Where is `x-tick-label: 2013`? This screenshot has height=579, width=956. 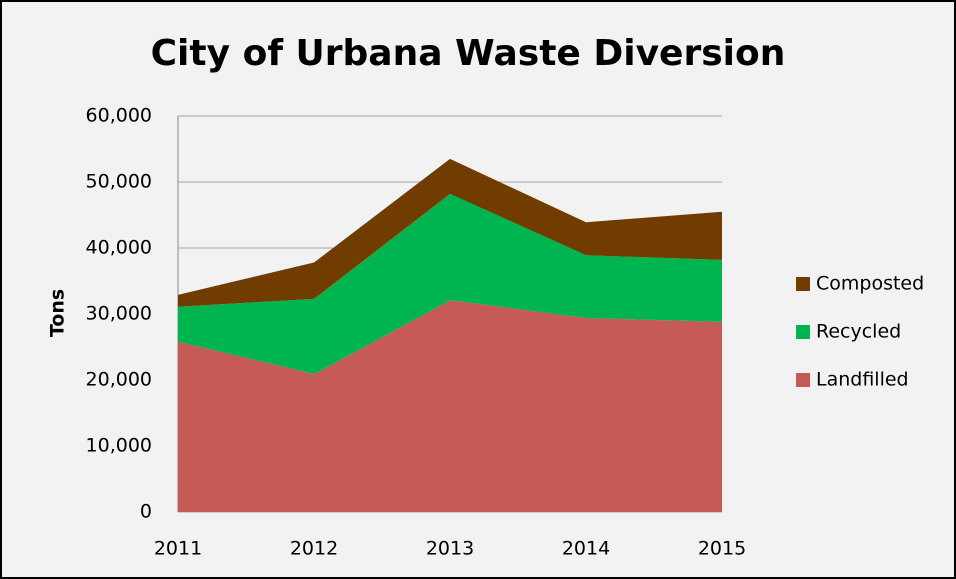
x-tick-label: 2013 is located at coordinates (450, 549).